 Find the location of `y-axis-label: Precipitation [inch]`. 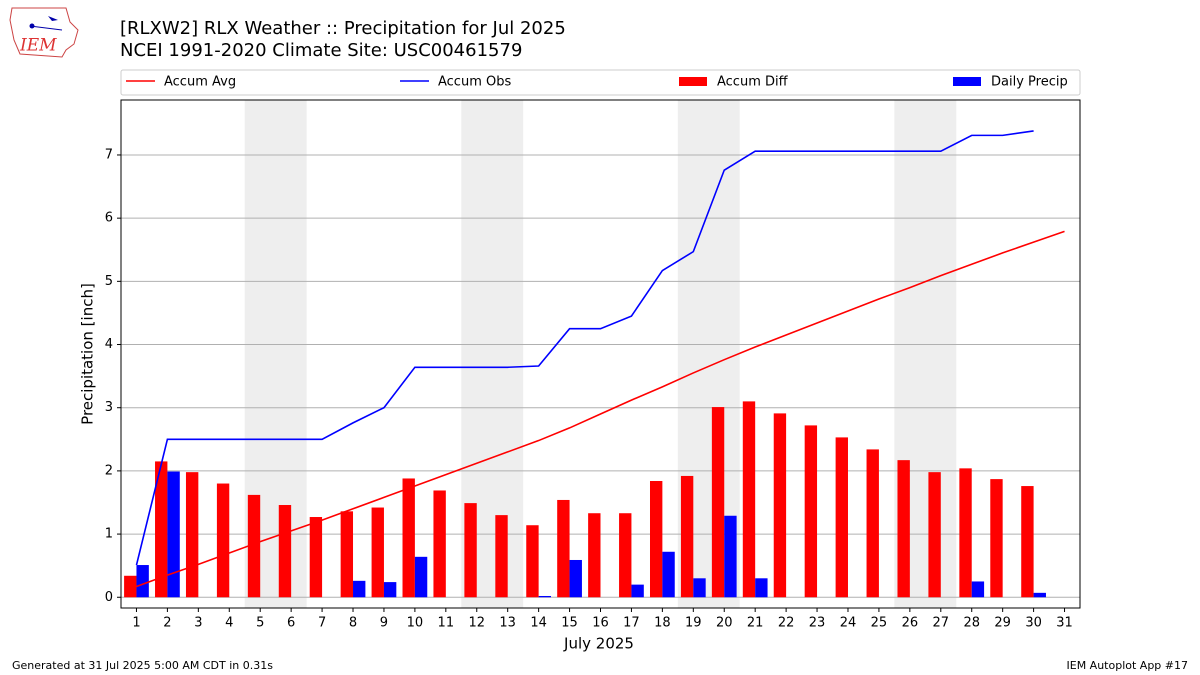

y-axis-label: Precipitation [inch] is located at coordinates (88, 354).